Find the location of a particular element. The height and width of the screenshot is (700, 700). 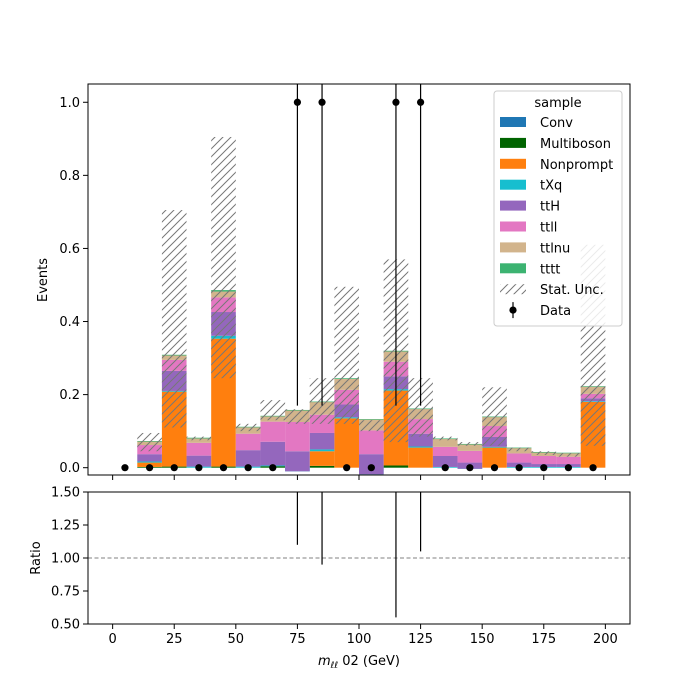

x-axis-title: mℓℓ 02 (GeV) is located at coordinates (359, 662).